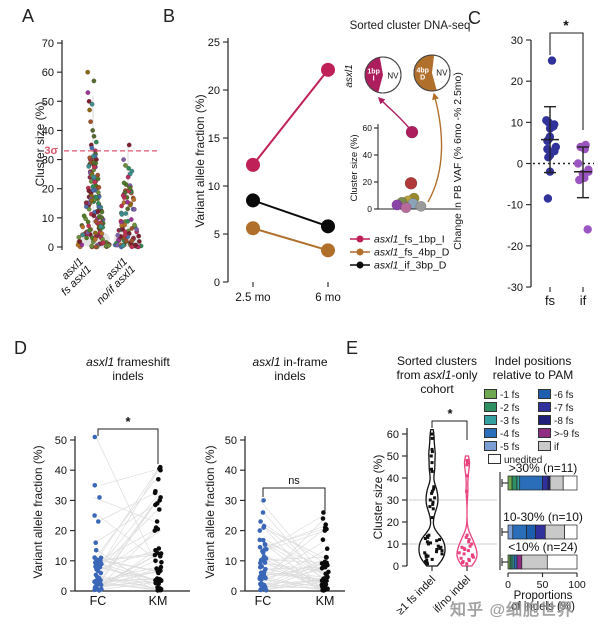  Describe the element at coordinates (515, 206) in the screenshot. I see `svg-text: -10` at that location.